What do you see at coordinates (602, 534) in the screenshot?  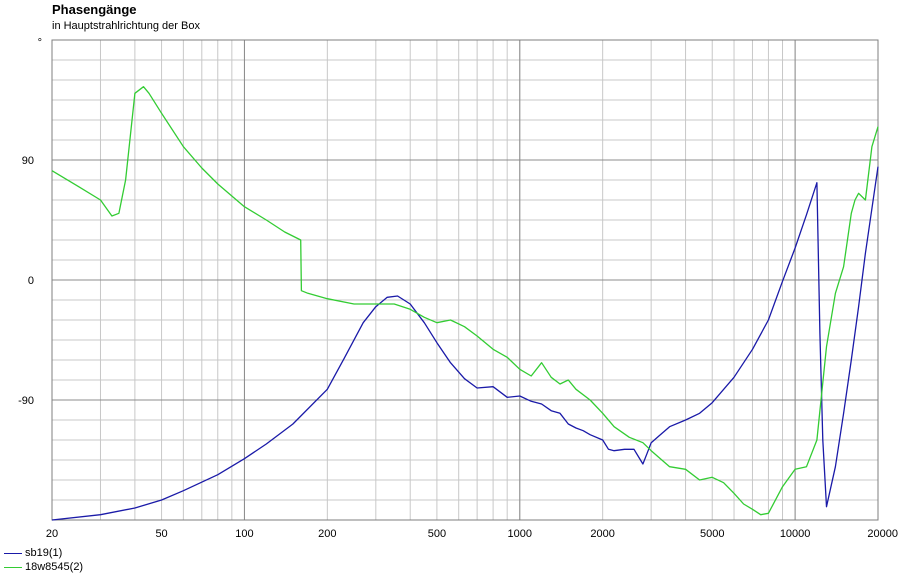 I see `x-tick-label: 2000` at bounding box center [602, 534].